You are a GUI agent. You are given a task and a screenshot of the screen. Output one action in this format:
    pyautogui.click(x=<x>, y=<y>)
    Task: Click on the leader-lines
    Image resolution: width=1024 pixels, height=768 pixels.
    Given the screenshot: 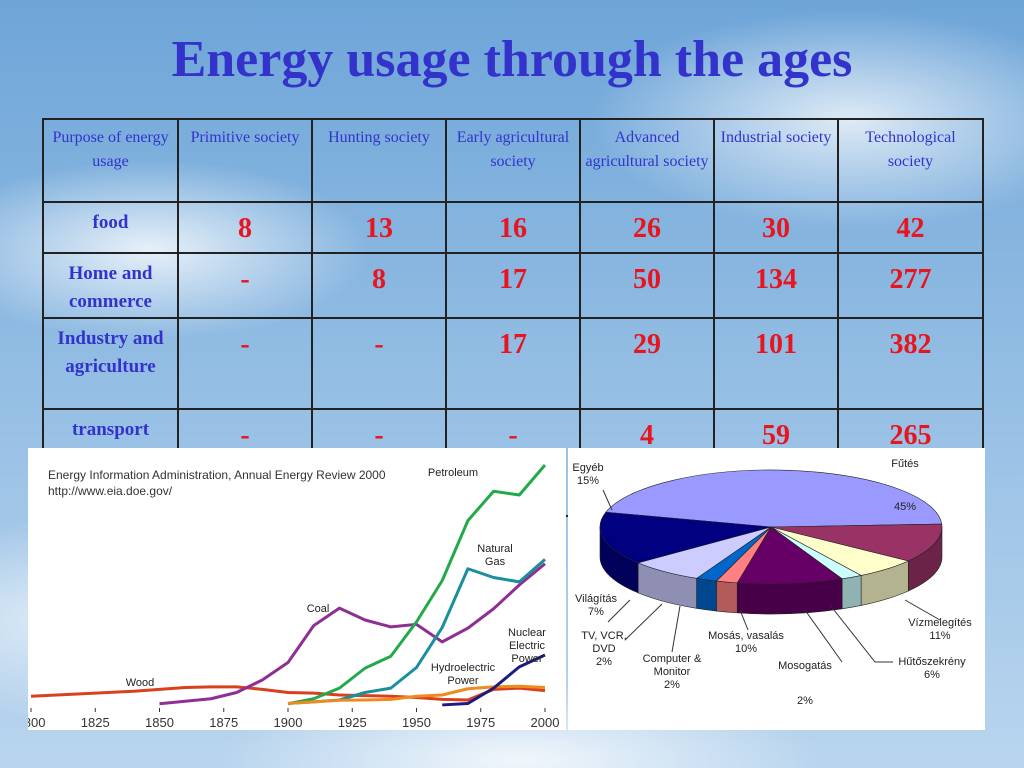 What is the action you would take?
    pyautogui.click(x=771, y=576)
    